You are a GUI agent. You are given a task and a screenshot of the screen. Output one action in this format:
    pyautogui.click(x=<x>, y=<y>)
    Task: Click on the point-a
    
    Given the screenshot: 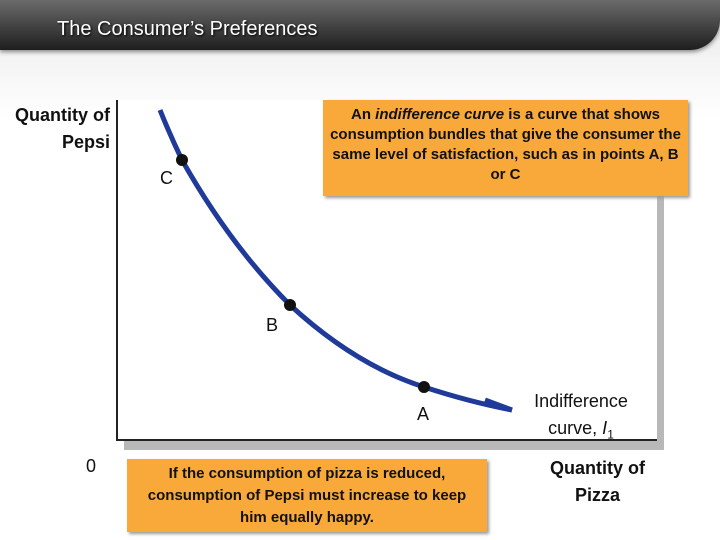 What is the action you would take?
    pyautogui.click(x=424, y=387)
    